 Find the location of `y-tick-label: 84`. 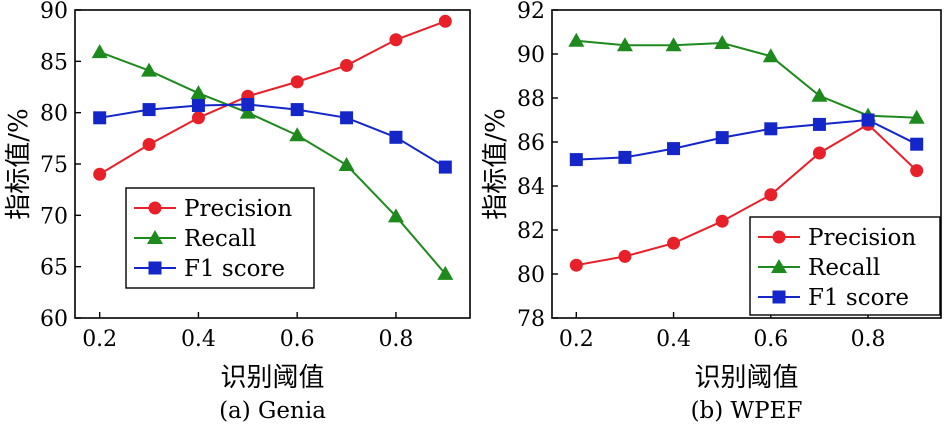

y-tick-label: 84 is located at coordinates (531, 187).